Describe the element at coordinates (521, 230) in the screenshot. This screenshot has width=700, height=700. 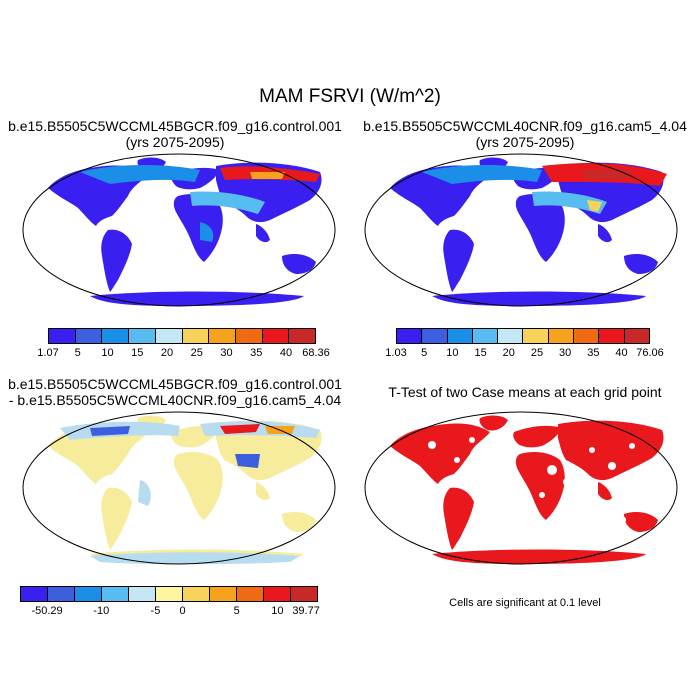
I see `panel-2-map` at that location.